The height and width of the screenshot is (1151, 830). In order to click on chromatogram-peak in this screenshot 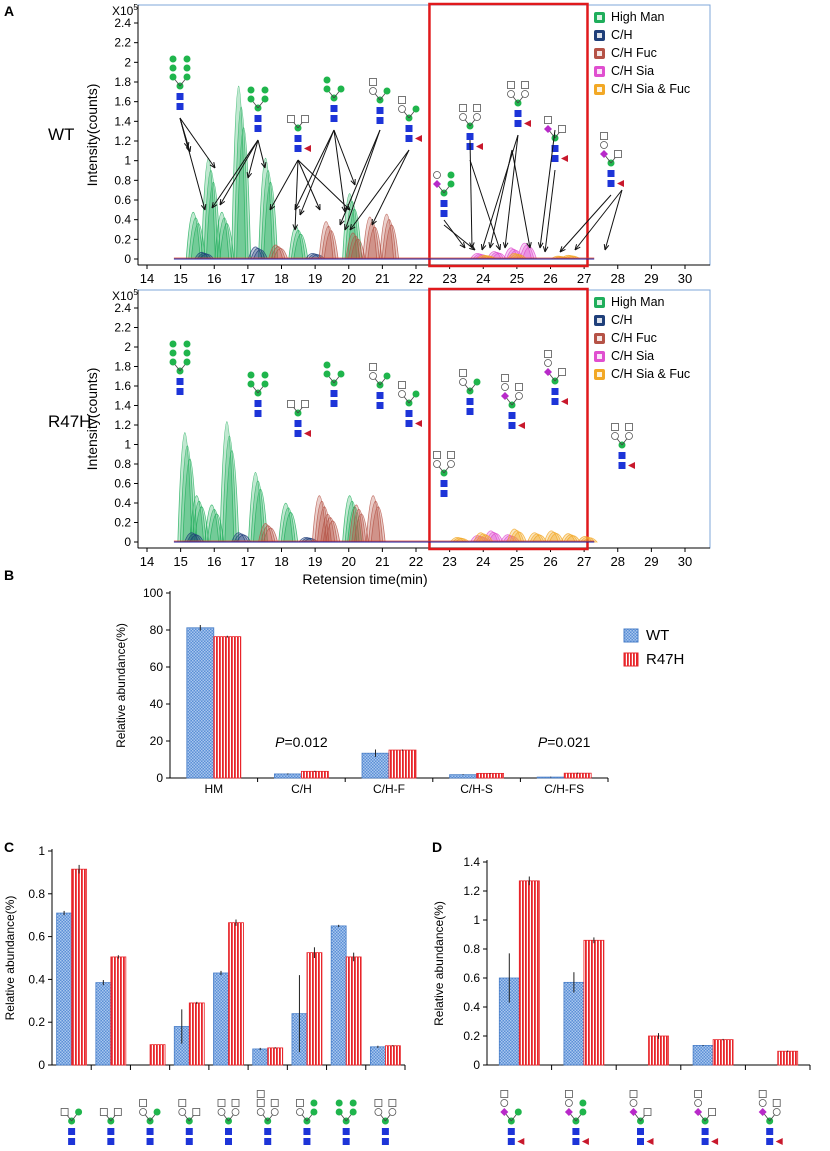, I will do `click(355, 524)`.